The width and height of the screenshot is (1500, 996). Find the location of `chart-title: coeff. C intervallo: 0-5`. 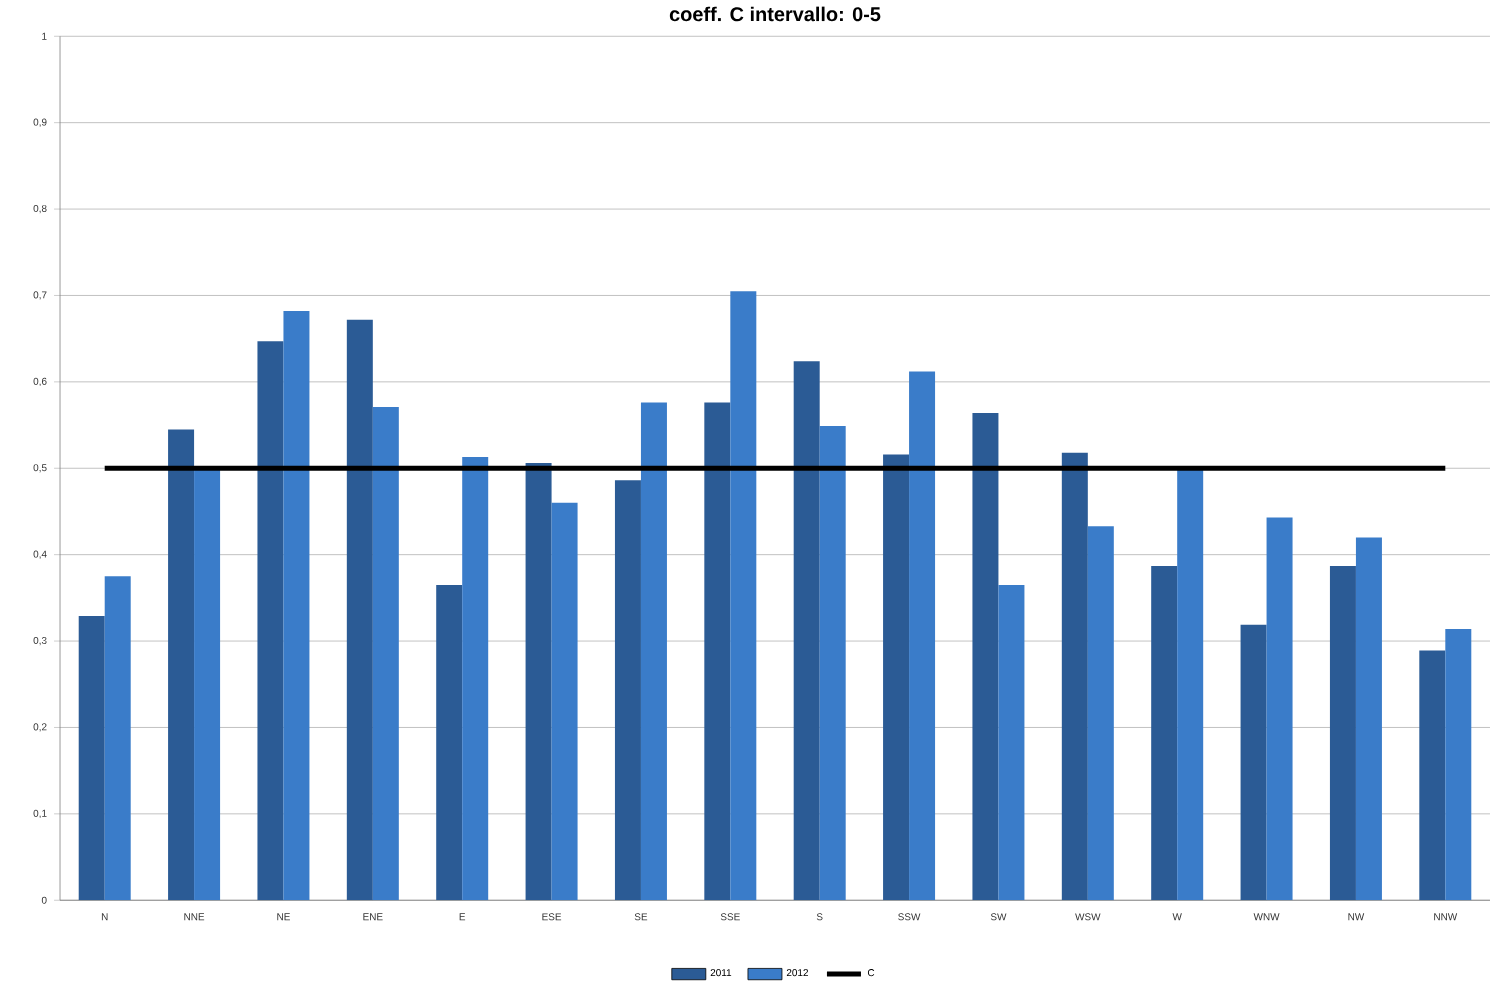

chart-title: coeff. C intervallo: 0-5 is located at coordinates (775, 14).